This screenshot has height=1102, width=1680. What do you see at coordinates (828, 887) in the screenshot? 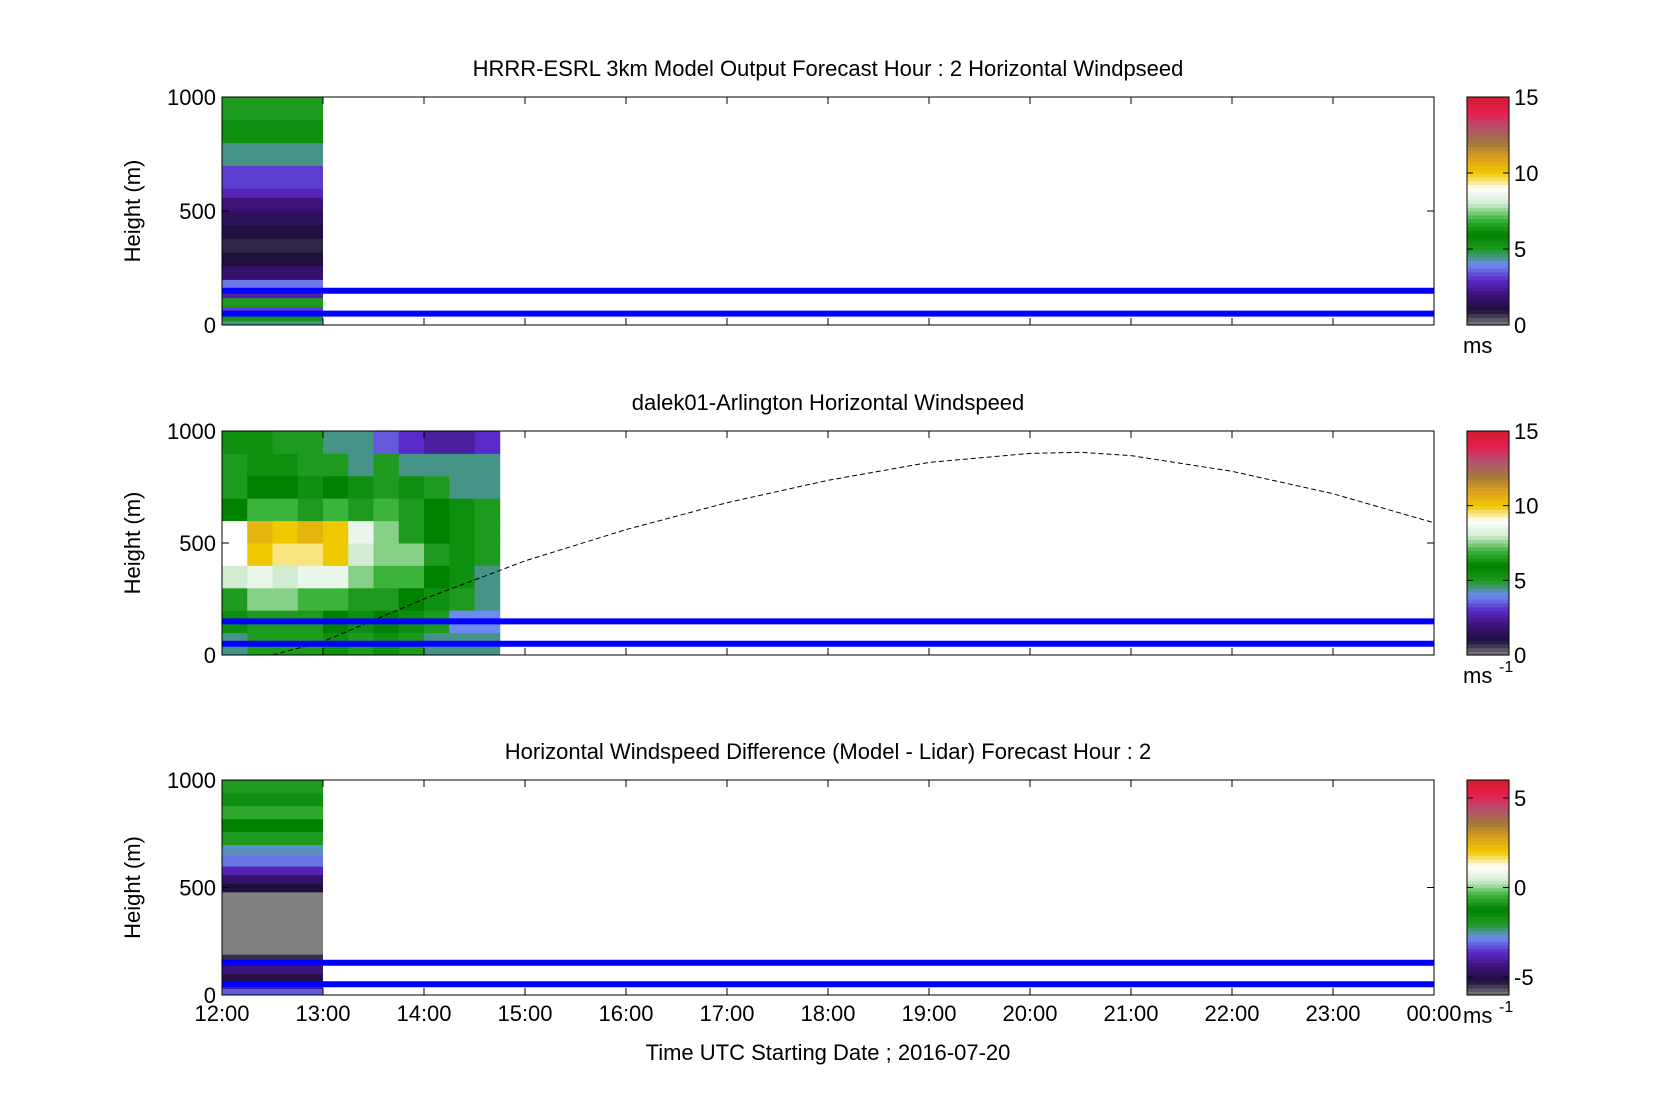
I see `plot-area` at bounding box center [828, 887].